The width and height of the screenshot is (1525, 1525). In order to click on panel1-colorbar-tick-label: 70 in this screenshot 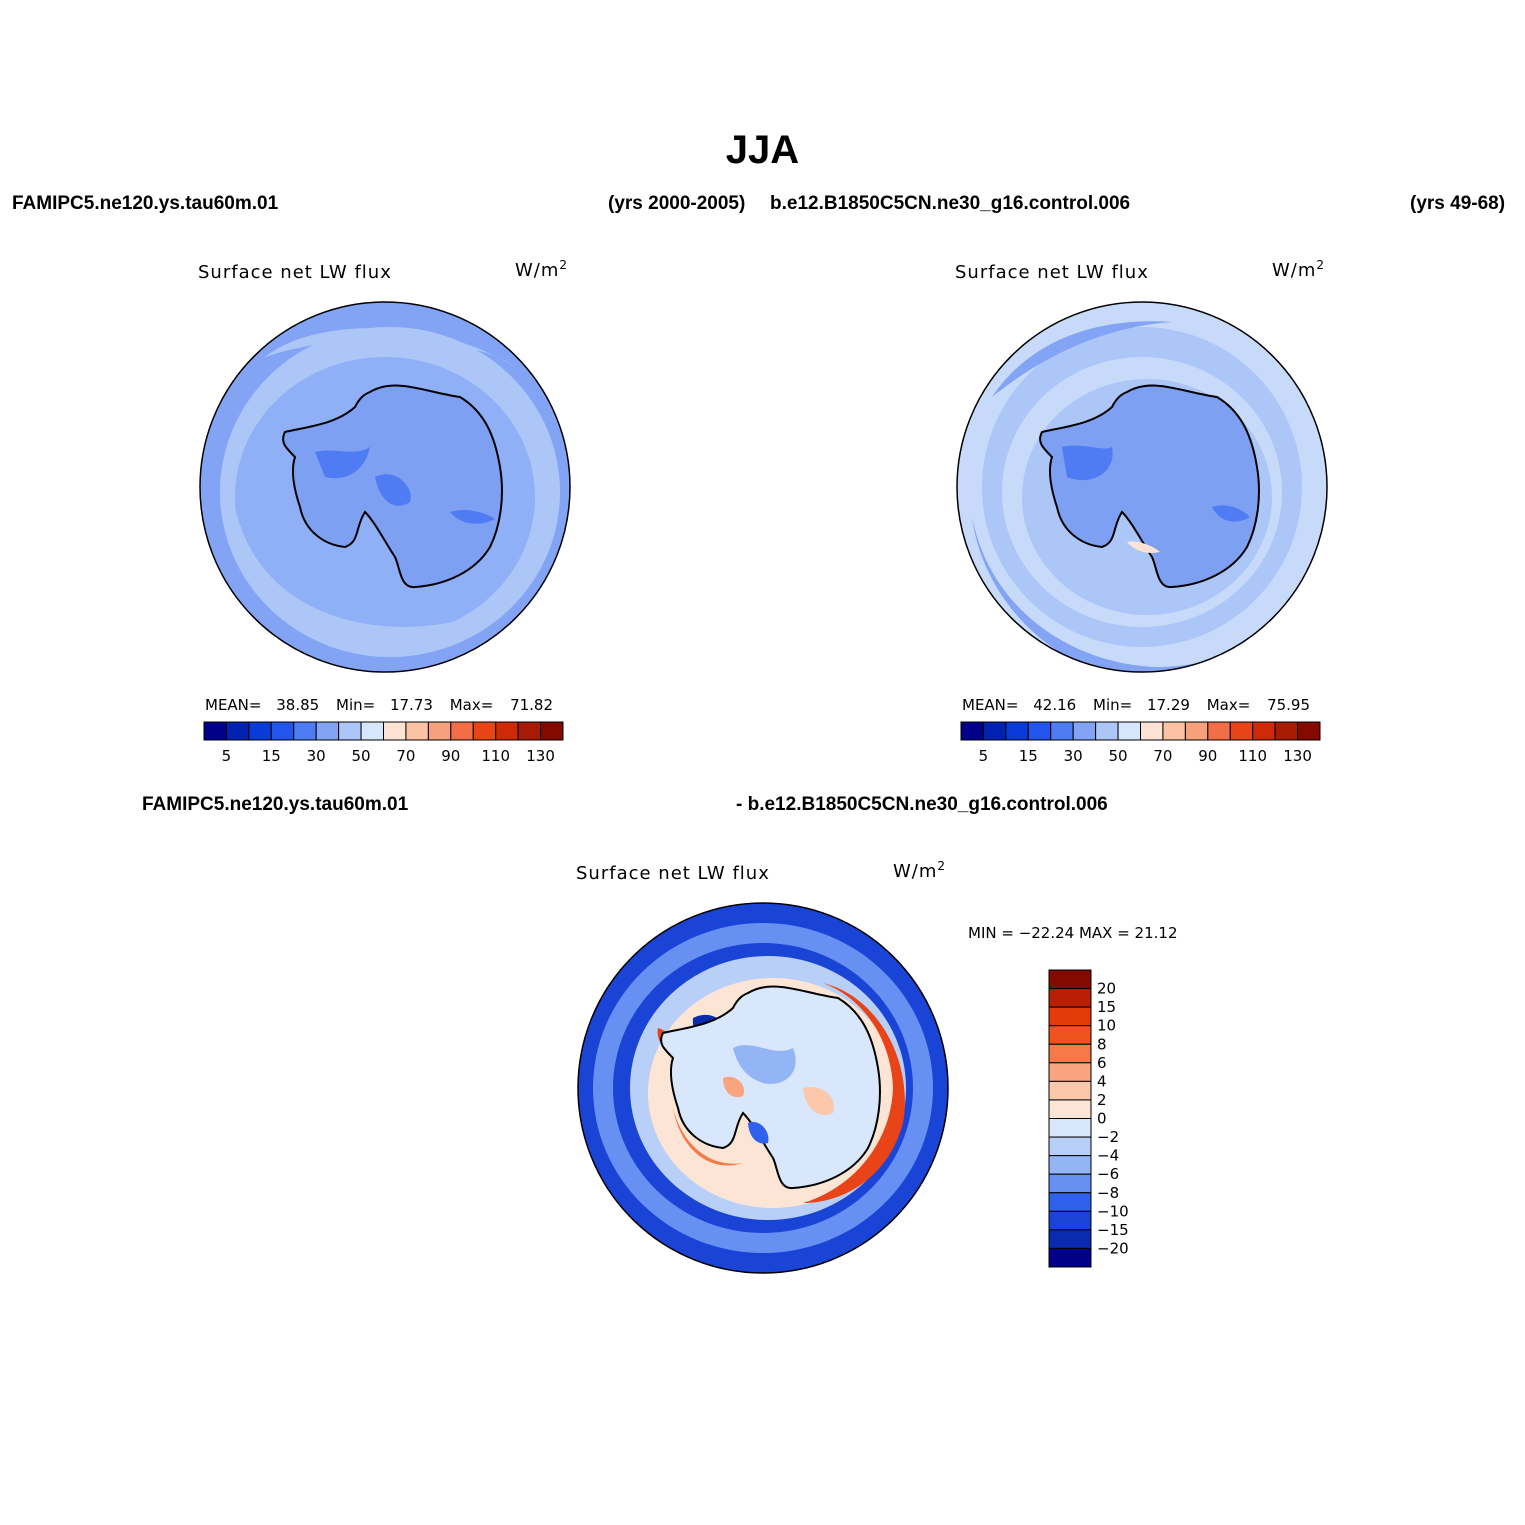, I will do `click(405, 756)`.